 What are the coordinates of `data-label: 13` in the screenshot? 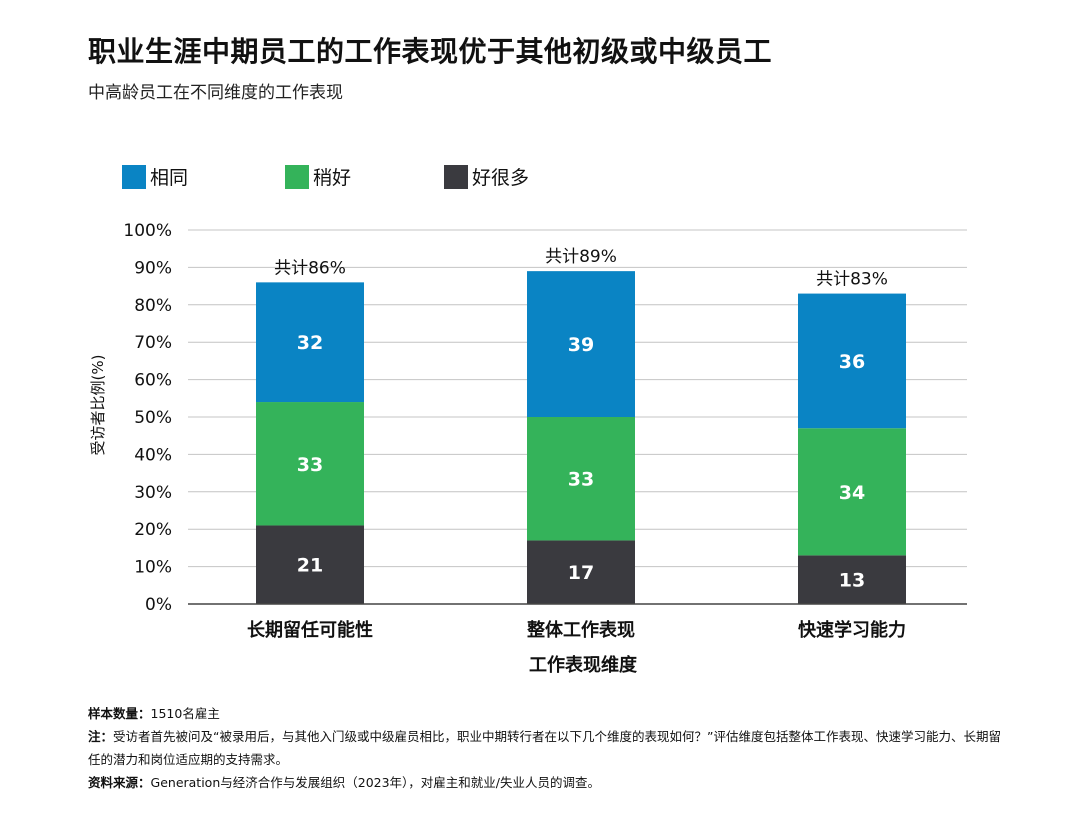 It's located at (852, 581).